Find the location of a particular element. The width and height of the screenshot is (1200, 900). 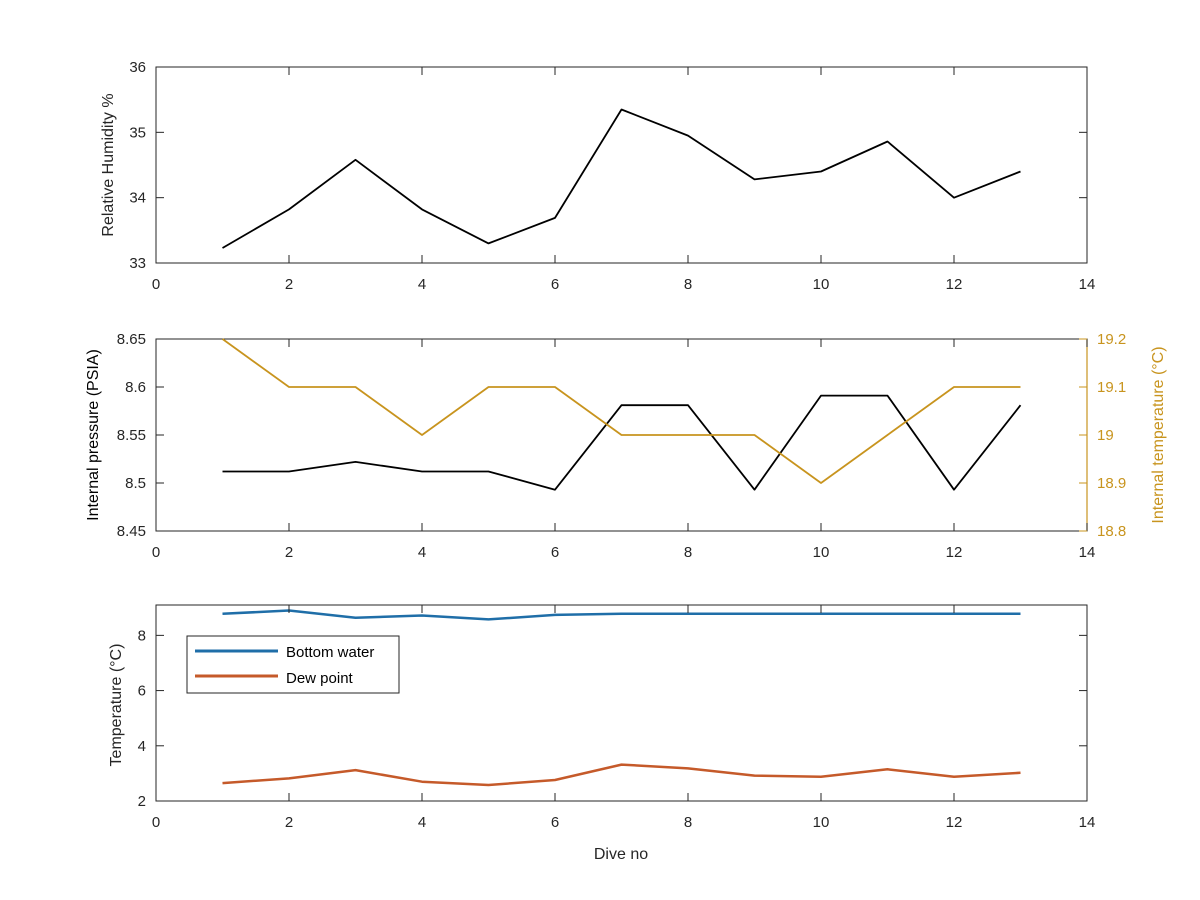

temperature-right-y-axis-title: Internal temperature (°C) is located at coordinates (1158, 434).